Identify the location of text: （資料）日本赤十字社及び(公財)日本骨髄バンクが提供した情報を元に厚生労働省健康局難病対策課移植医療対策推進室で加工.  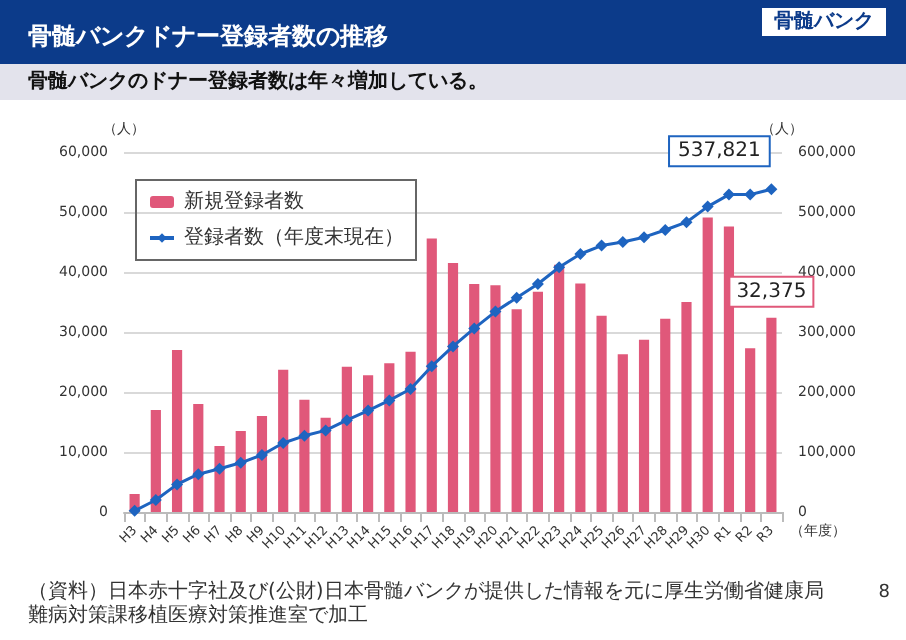
(426, 603).